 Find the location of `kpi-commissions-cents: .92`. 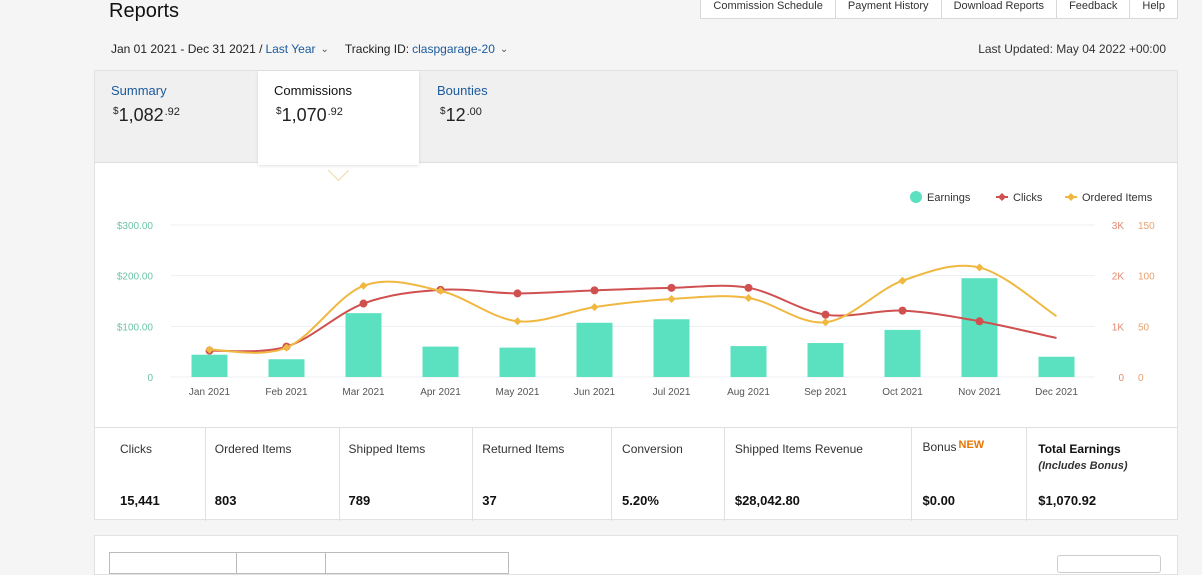

kpi-commissions-cents: .92 is located at coordinates (335, 112).